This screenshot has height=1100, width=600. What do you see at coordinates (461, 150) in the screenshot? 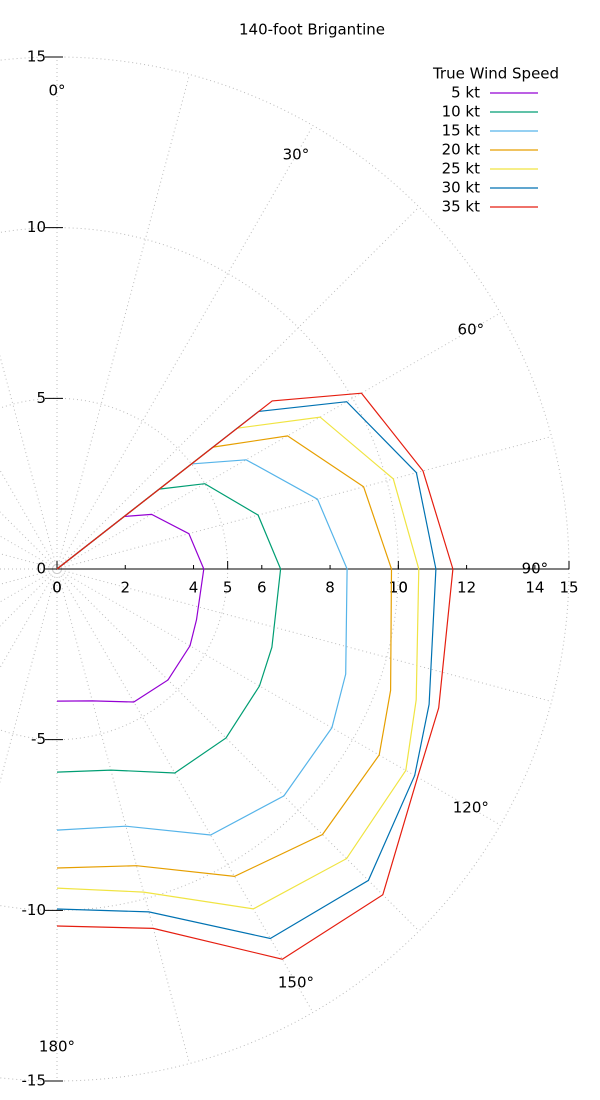
I see `legend-label: 20 kt` at bounding box center [461, 150].